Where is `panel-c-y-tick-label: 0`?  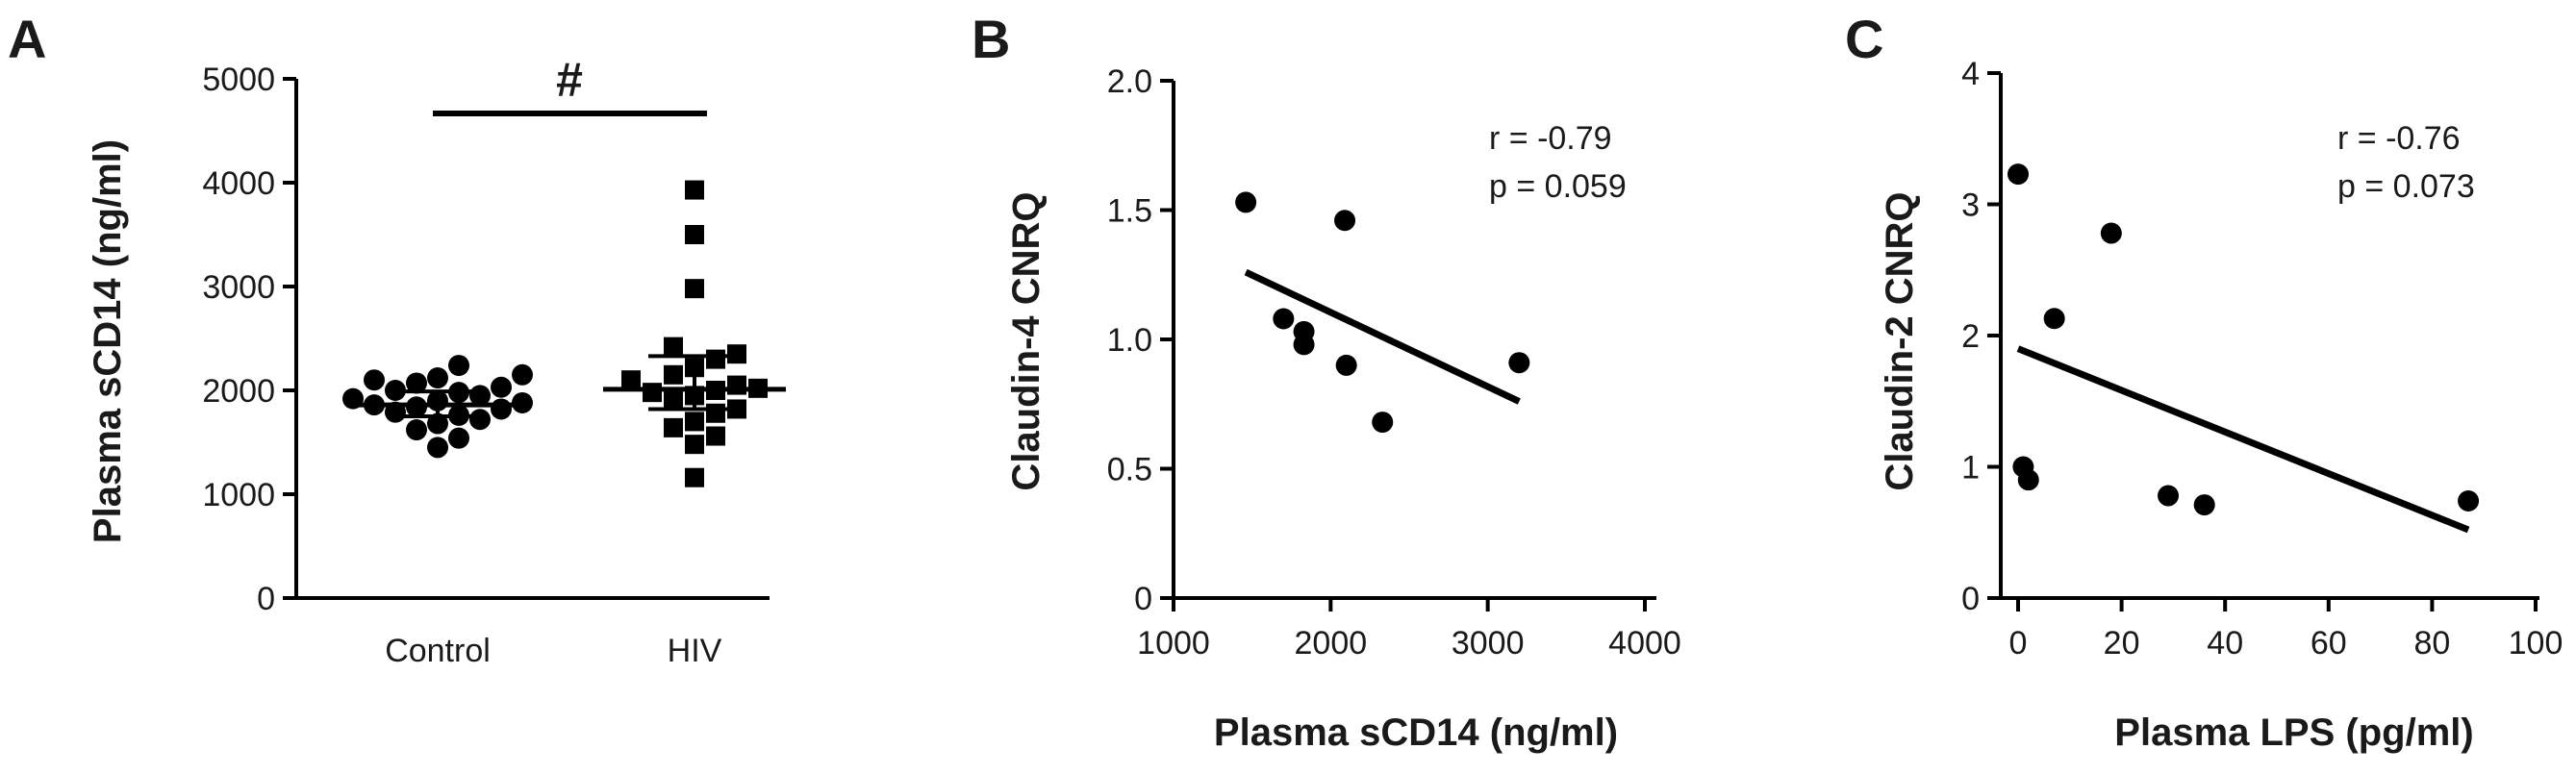
panel-c-y-tick-label: 0 is located at coordinates (1970, 599).